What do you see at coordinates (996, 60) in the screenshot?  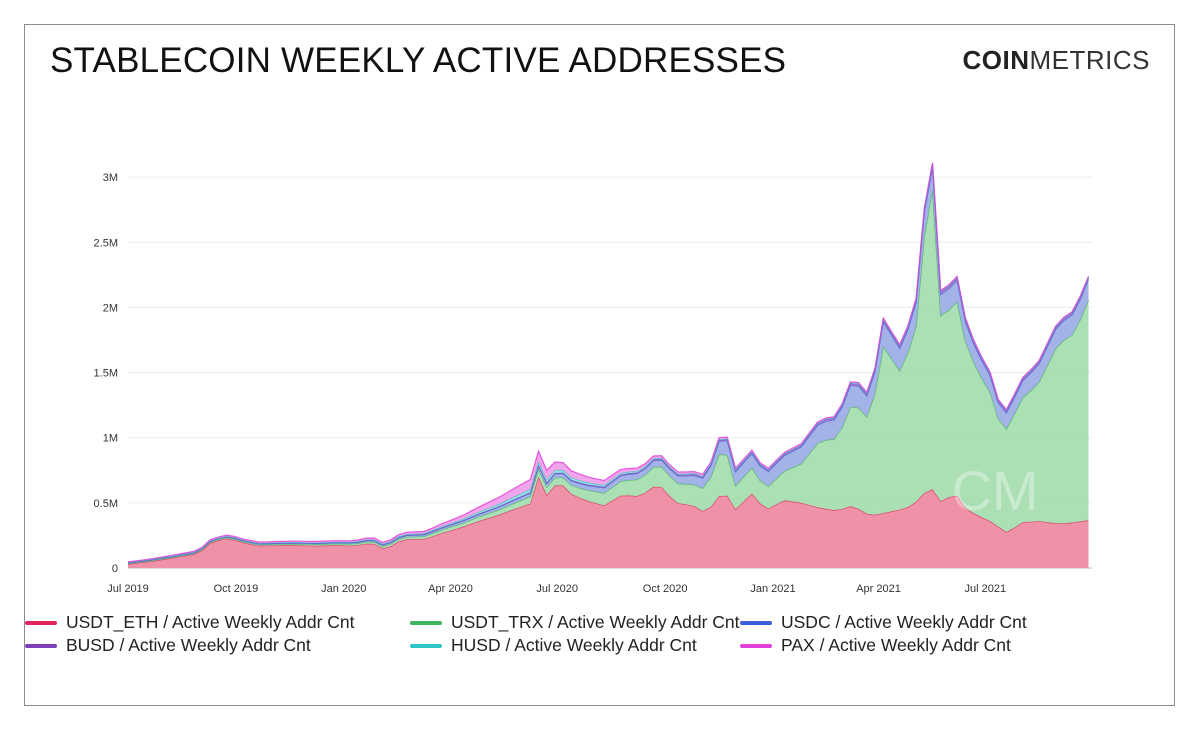 I see `logo-bold-text: COIN` at bounding box center [996, 60].